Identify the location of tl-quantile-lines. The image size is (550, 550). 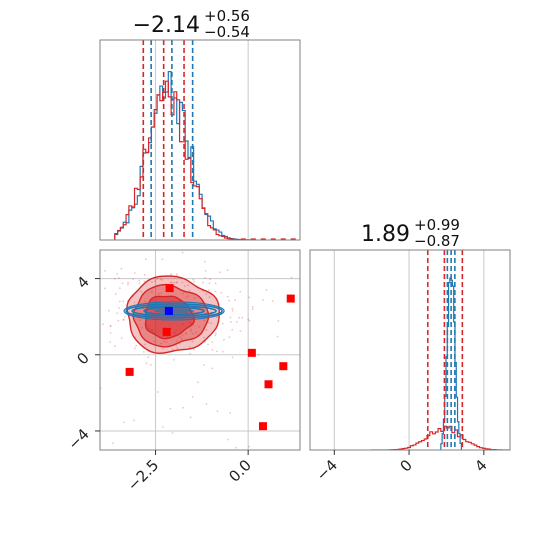
(168, 140).